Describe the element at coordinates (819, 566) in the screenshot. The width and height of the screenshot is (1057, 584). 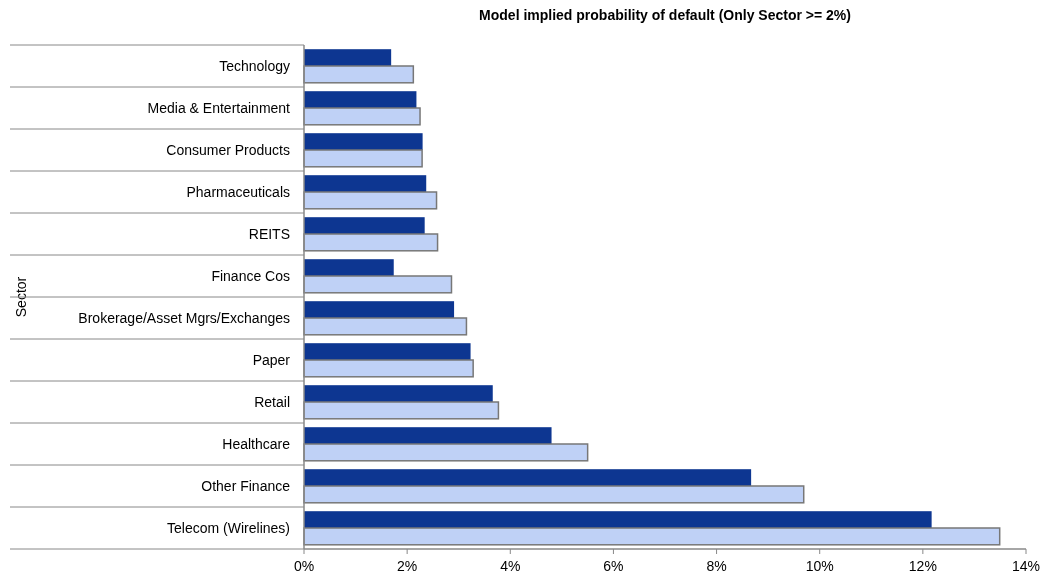
I see `x-tick-label: 10%` at that location.